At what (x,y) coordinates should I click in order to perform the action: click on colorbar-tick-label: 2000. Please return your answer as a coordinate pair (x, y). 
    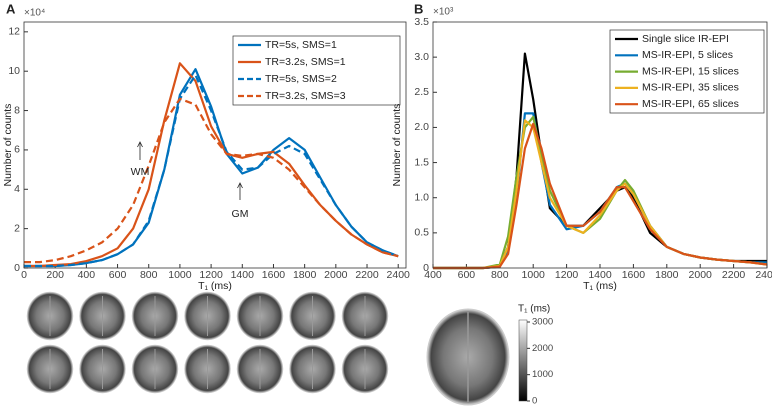
    Looking at the image, I should click on (542, 348).